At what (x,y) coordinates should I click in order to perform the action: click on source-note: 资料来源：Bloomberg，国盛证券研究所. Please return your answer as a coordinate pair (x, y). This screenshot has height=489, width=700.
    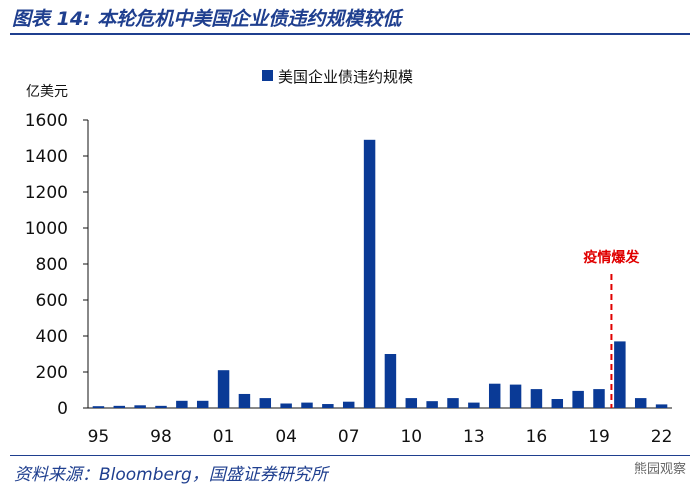
    Looking at the image, I should click on (171, 475).